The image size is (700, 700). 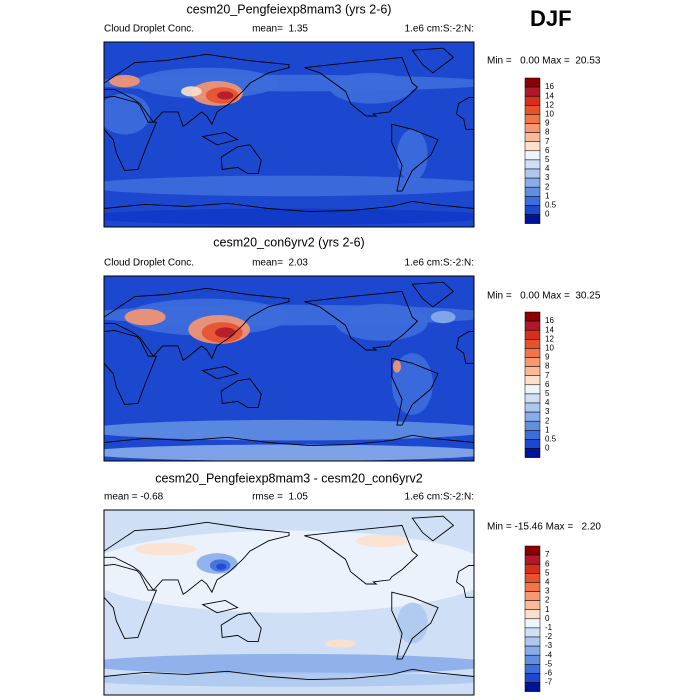 I want to click on colorbar-label: -3, so click(x=549, y=645).